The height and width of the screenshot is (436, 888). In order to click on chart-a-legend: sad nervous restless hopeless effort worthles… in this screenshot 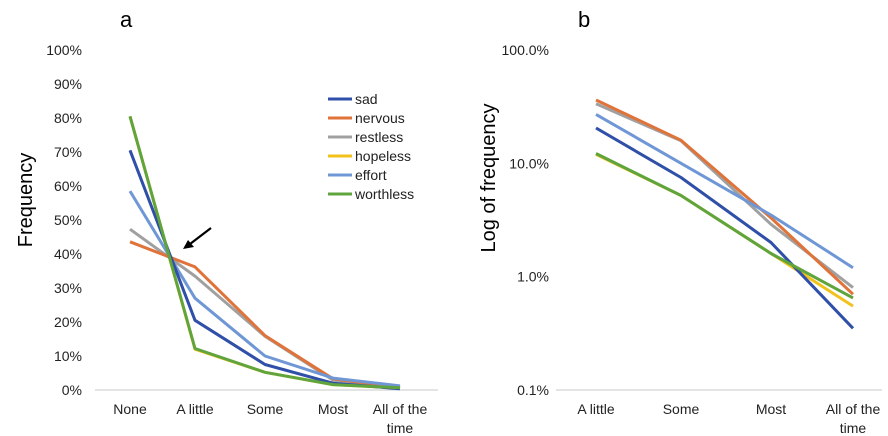, I will do `click(371, 146)`.